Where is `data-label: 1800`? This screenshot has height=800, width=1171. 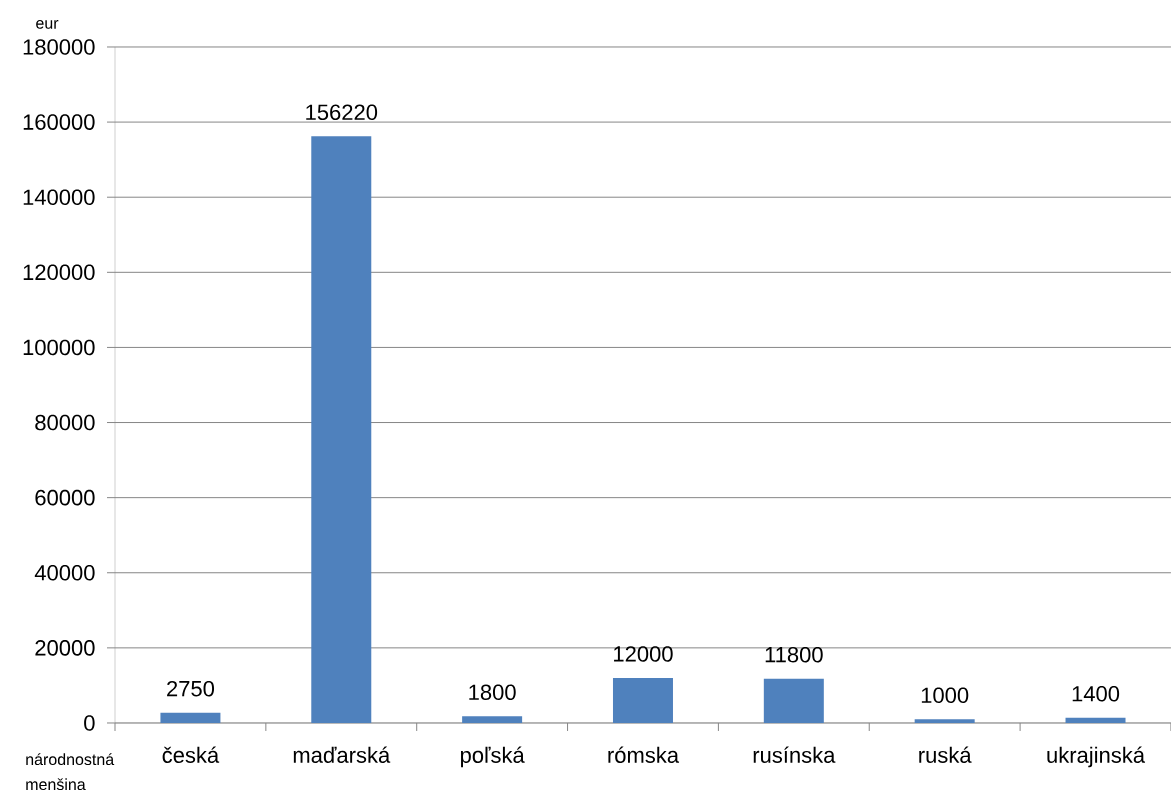
data-label: 1800 is located at coordinates (492, 692).